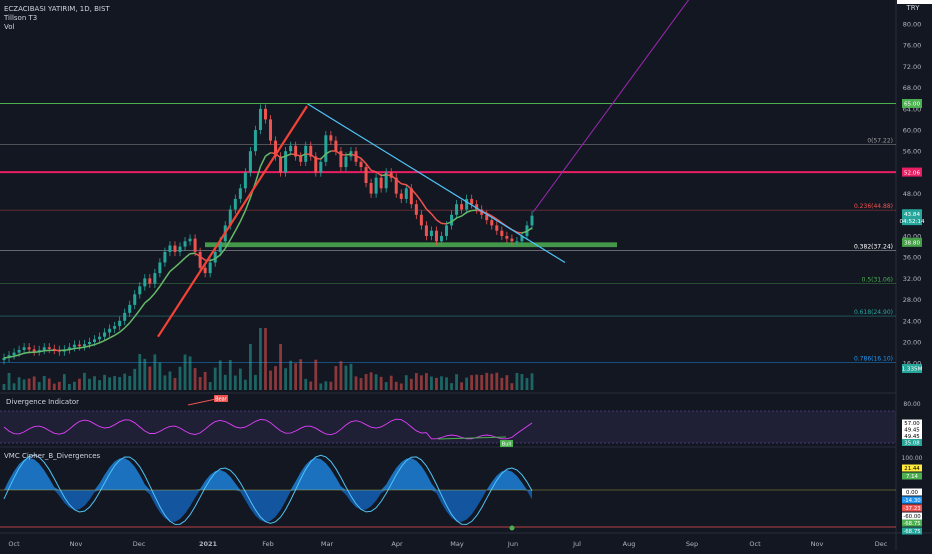 The image size is (932, 554). I want to click on rsi-panel-title: Divergence Indicator, so click(42, 402).